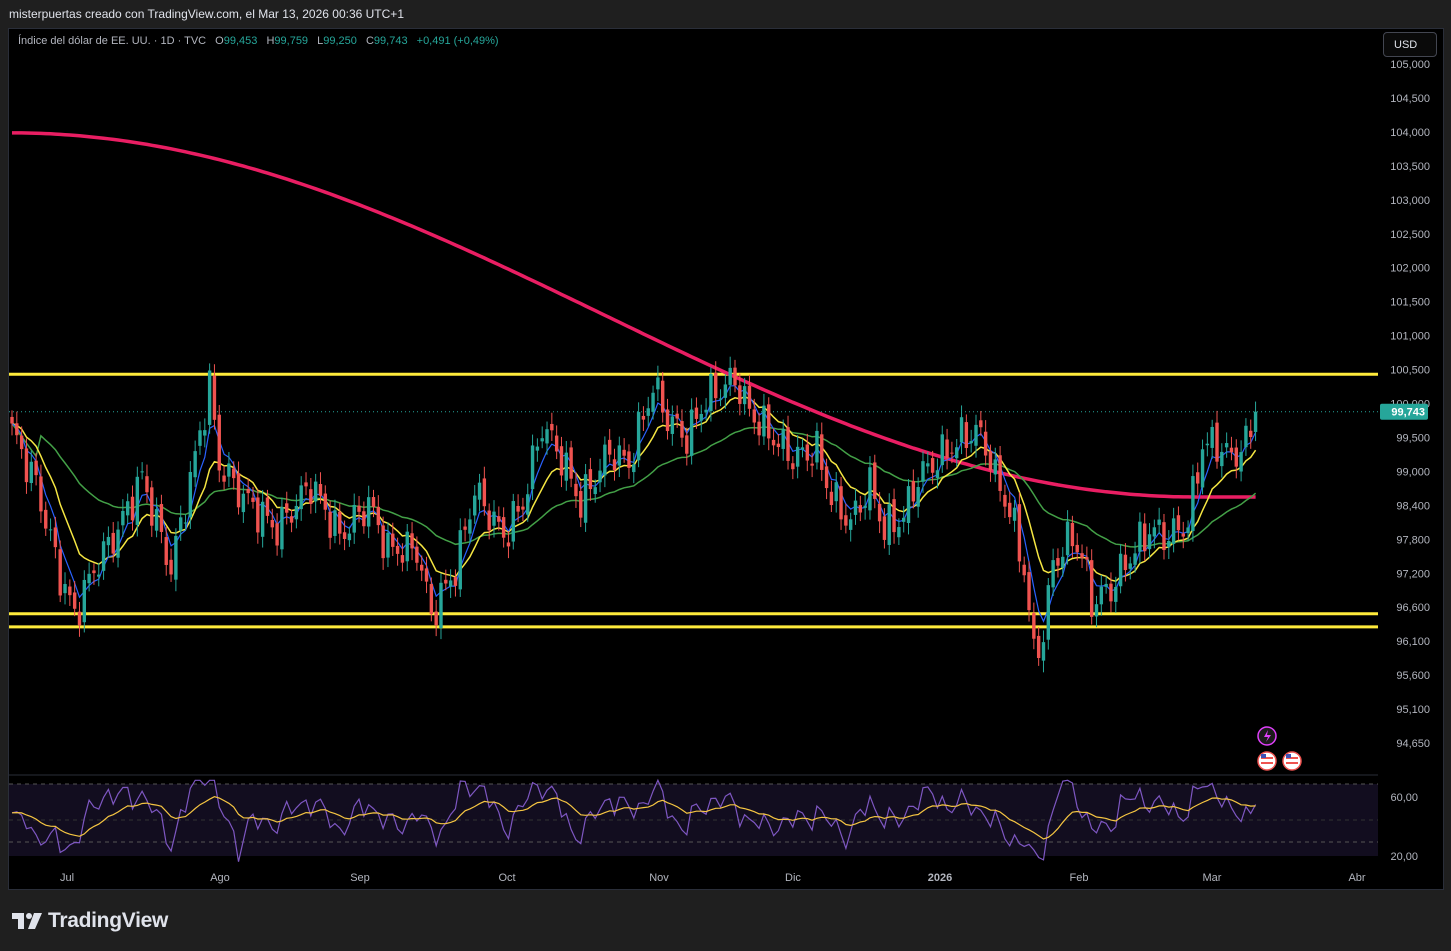 Image resolution: width=1451 pixels, height=951 pixels. What do you see at coordinates (1410, 44) in the screenshot?
I see `currency-button: USD` at bounding box center [1410, 44].